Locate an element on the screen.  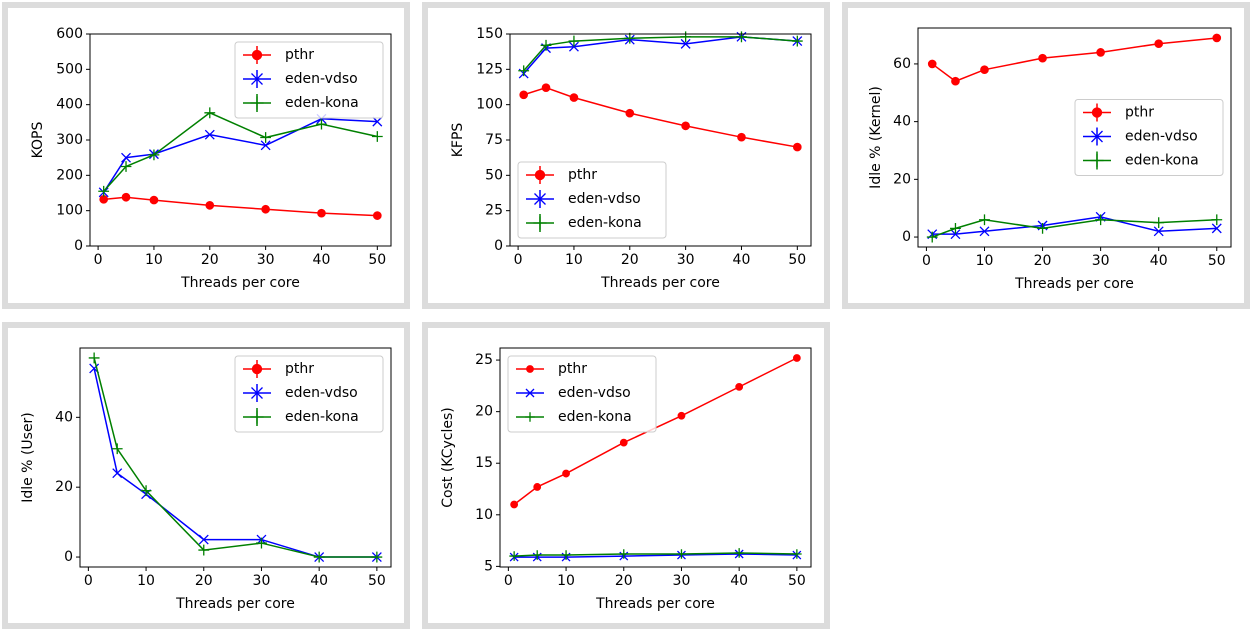
y-tick-label: 15 is located at coordinates (484, 463).